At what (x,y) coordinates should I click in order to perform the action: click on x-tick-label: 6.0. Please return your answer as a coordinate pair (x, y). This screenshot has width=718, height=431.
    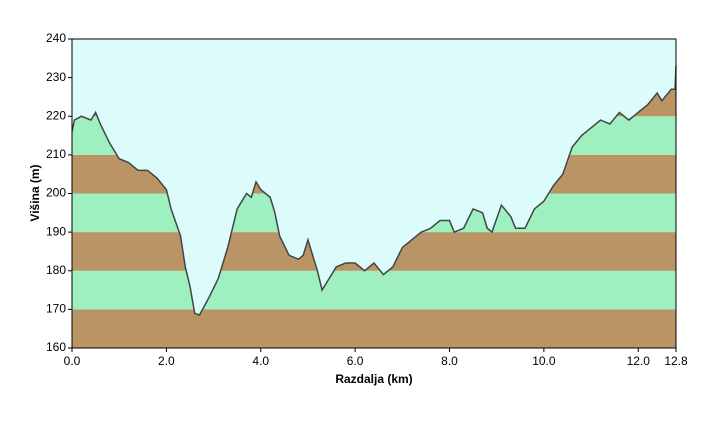
    Looking at the image, I should click on (355, 361).